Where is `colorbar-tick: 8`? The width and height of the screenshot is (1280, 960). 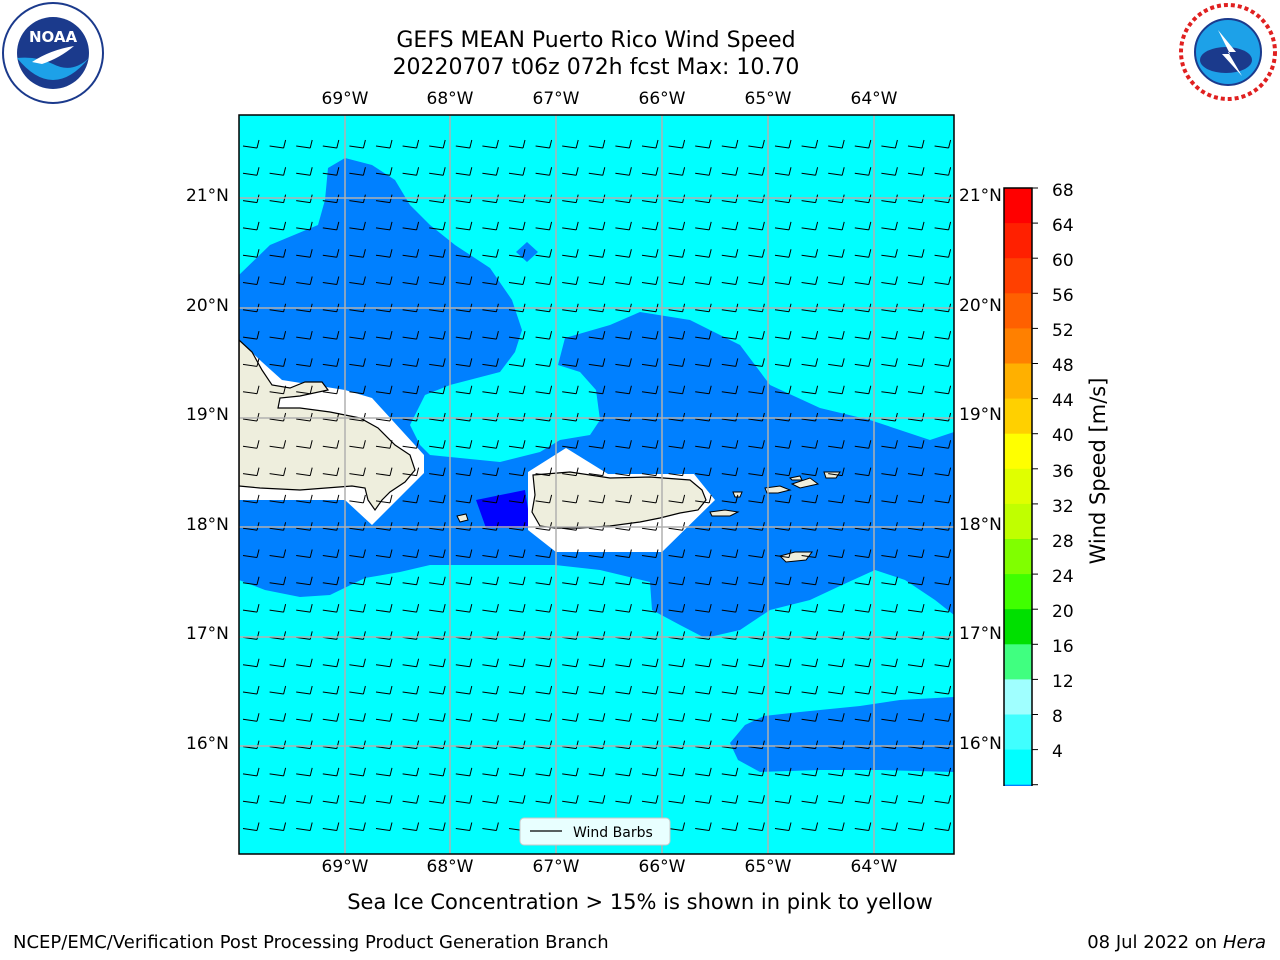 colorbar-tick: 8 is located at coordinates (1057, 717).